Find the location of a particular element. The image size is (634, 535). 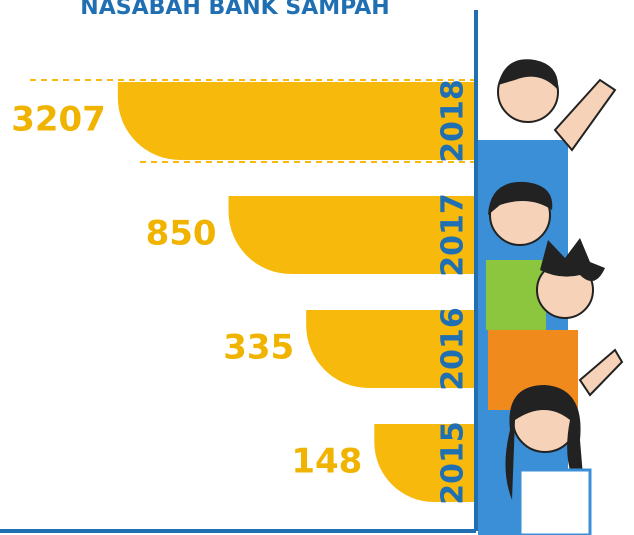

value-label: 148 is located at coordinates (326, 462).